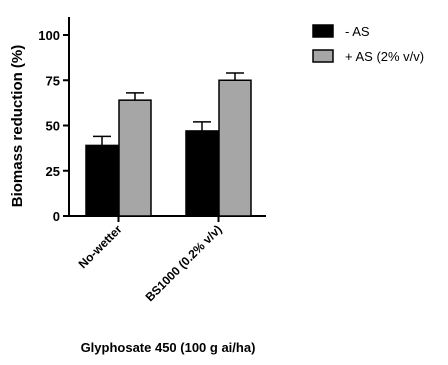 This screenshot has height=365, width=448. Describe the element at coordinates (384, 56) in the screenshot. I see `legend-label: + AS (2% v/v)` at that location.